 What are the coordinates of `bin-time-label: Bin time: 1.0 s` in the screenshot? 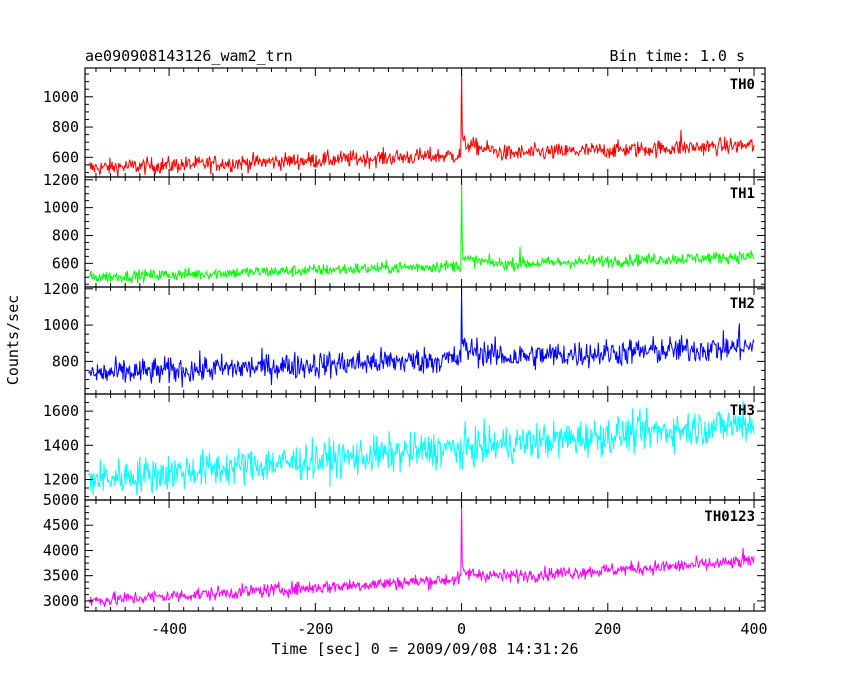 It's located at (677, 56).